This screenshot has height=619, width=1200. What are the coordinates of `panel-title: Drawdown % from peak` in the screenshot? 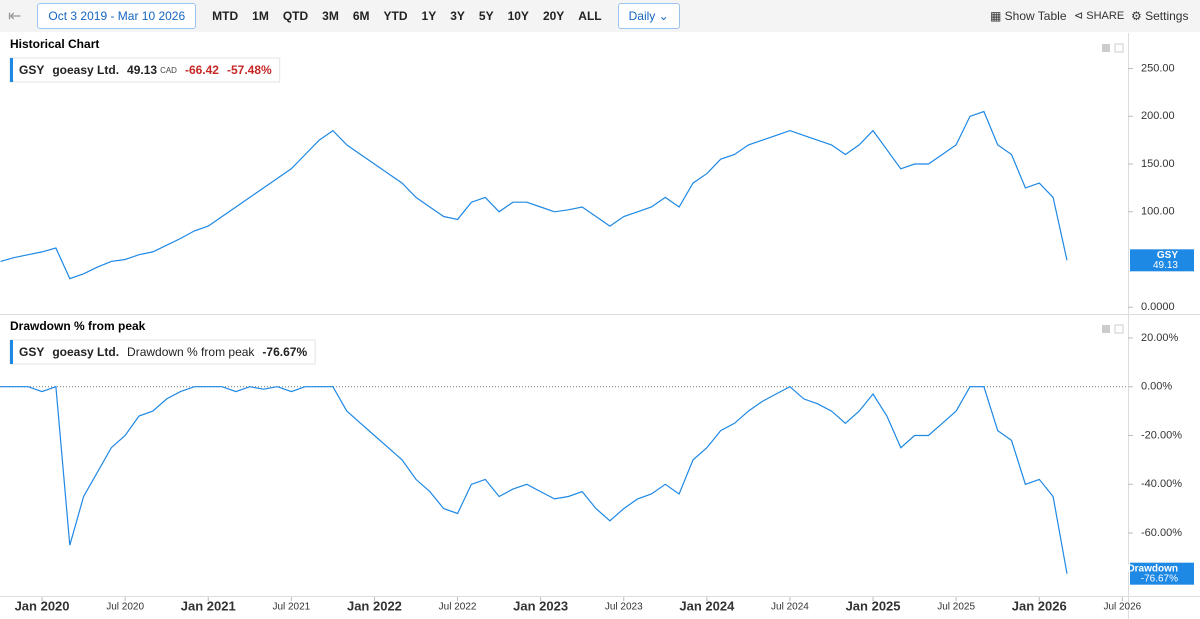 It's located at (78, 326).